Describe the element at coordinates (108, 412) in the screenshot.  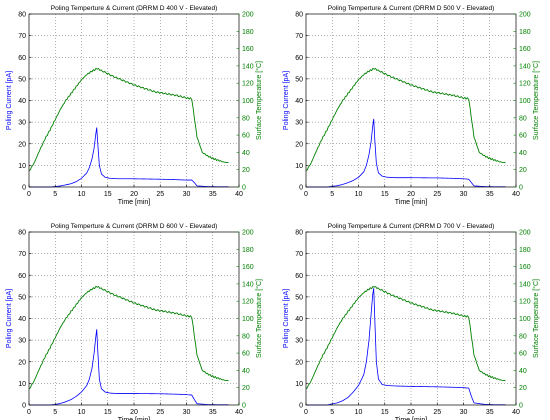
I see `x-tick-label: 15` at that location.